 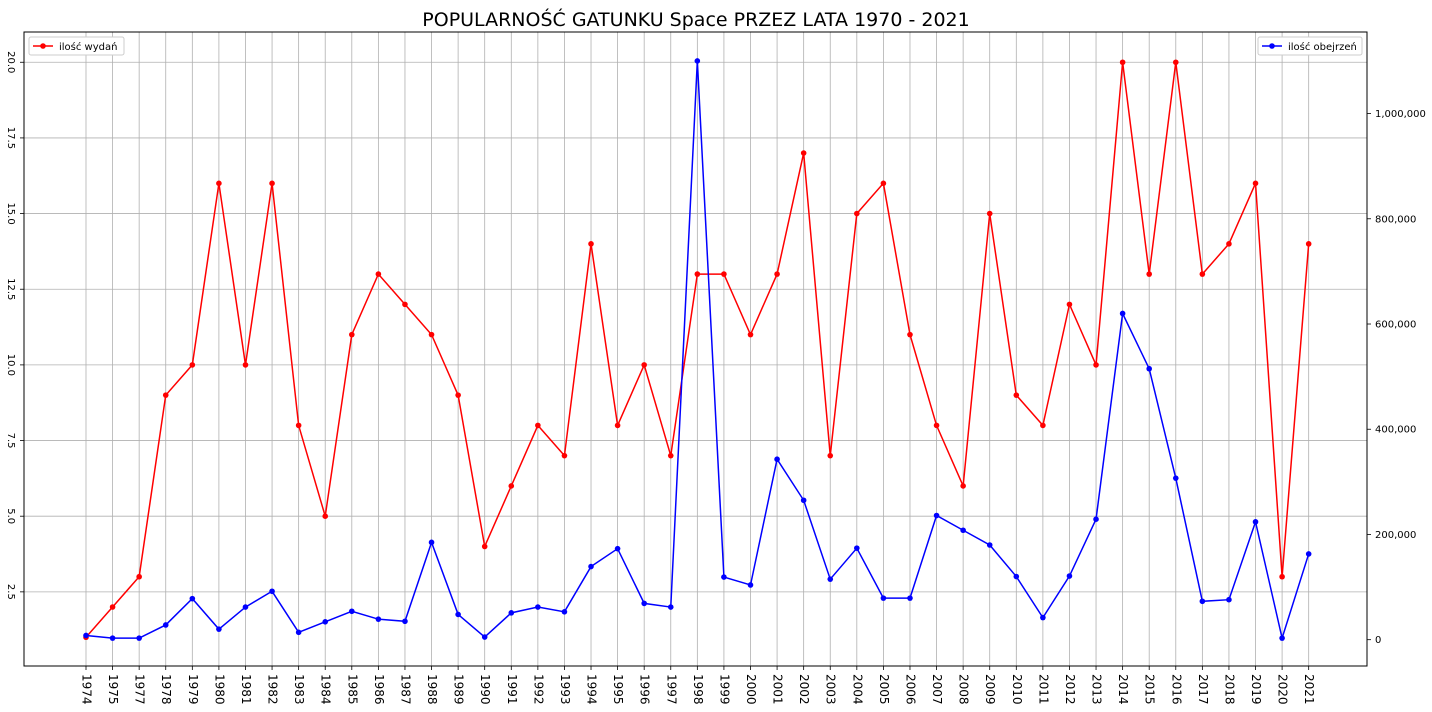 What do you see at coordinates (246, 689) in the screenshot?
I see `x-tick-label: 1981` at bounding box center [246, 689].